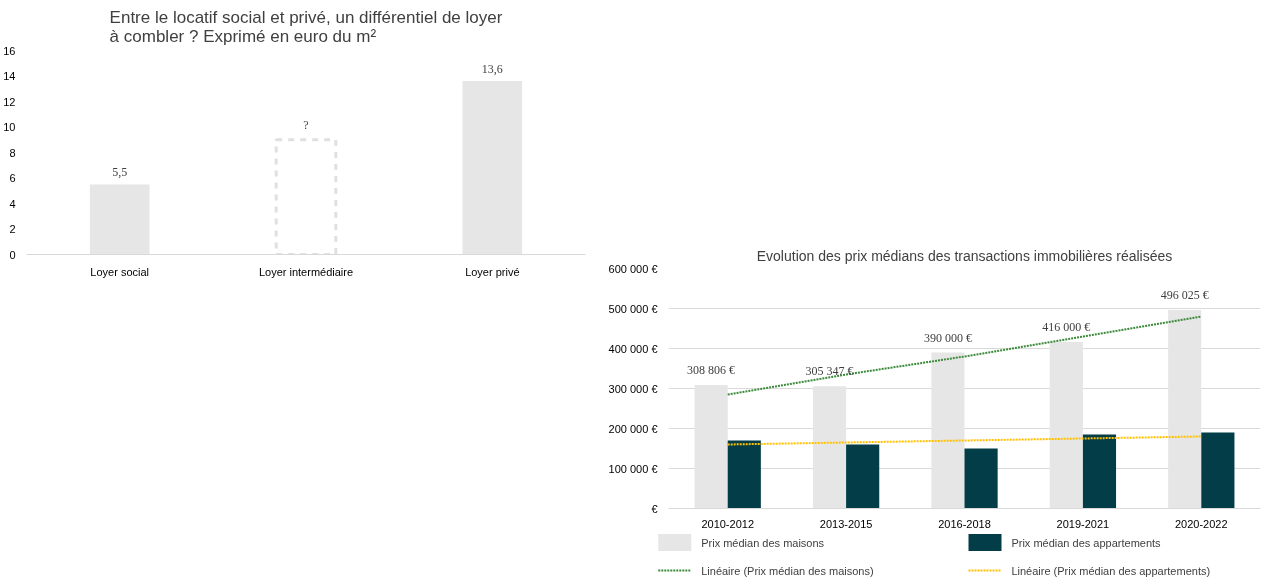  Describe the element at coordinates (787, 570) in the screenshot. I see `legend-label: Linéaire (Prix médian des maisons)` at that location.